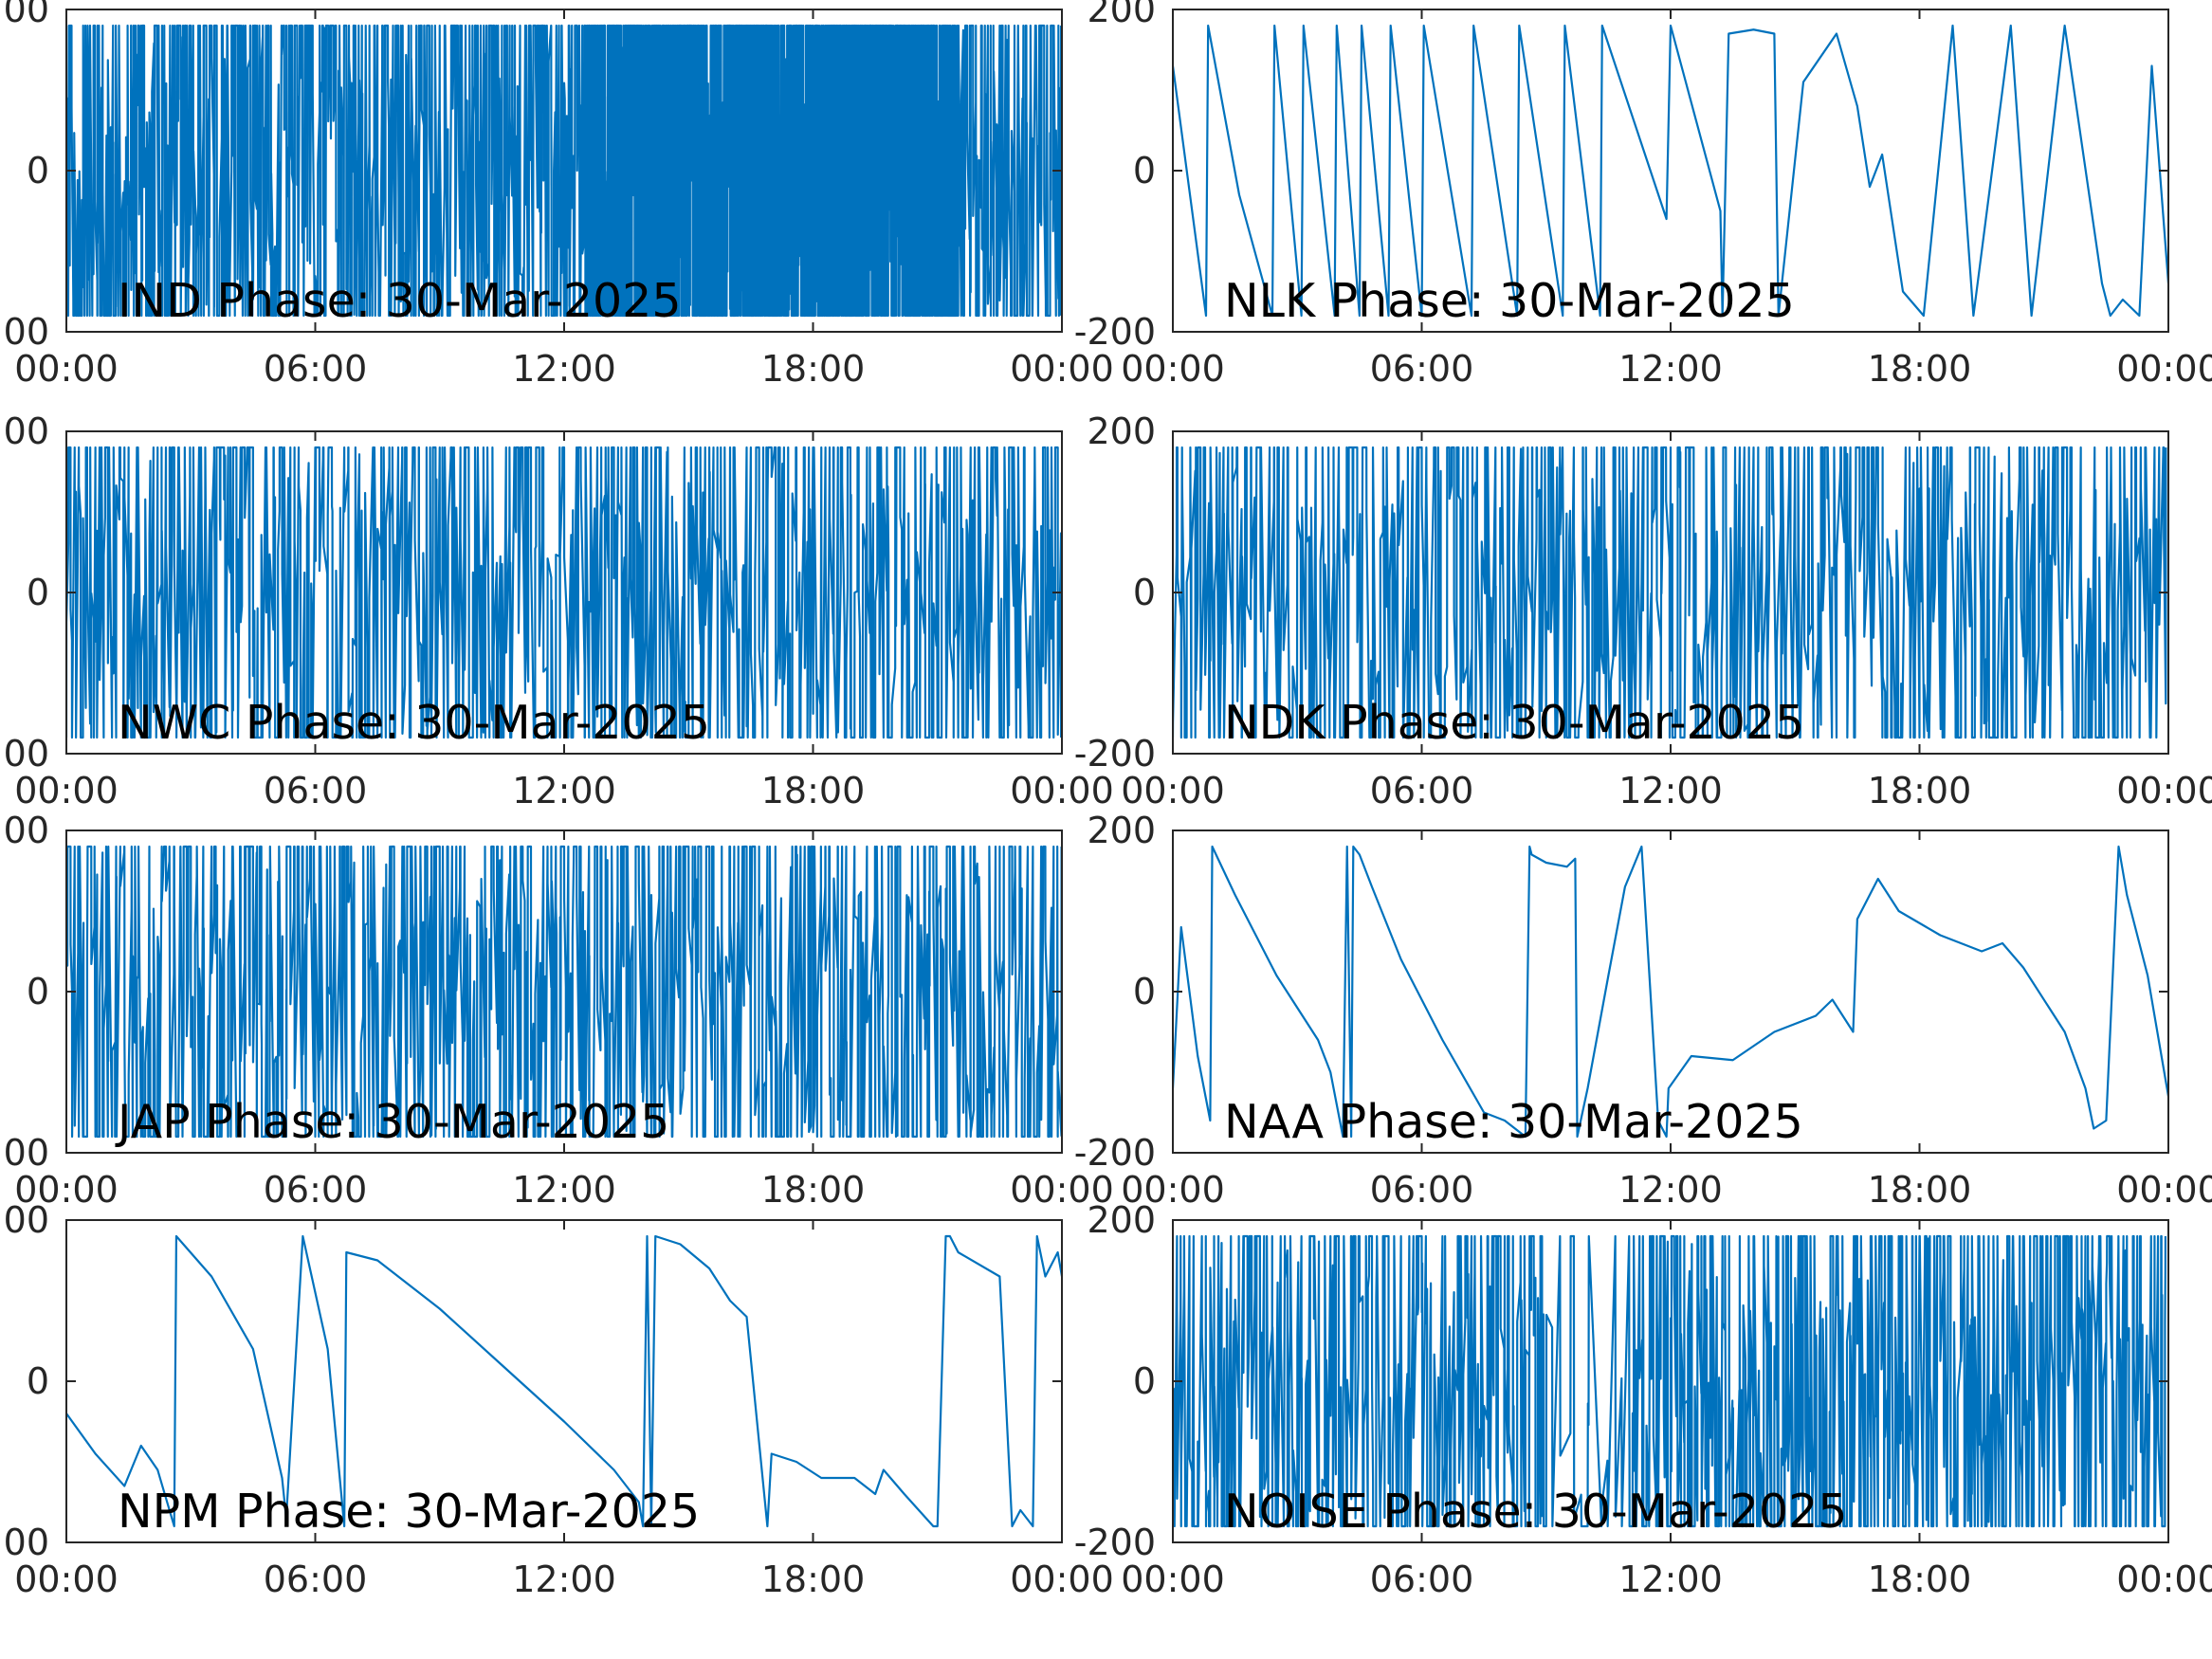  What do you see at coordinates (1514, 723) in the screenshot?
I see `panel-title: NDK Phase: 30-Mar-2025` at bounding box center [1514, 723].